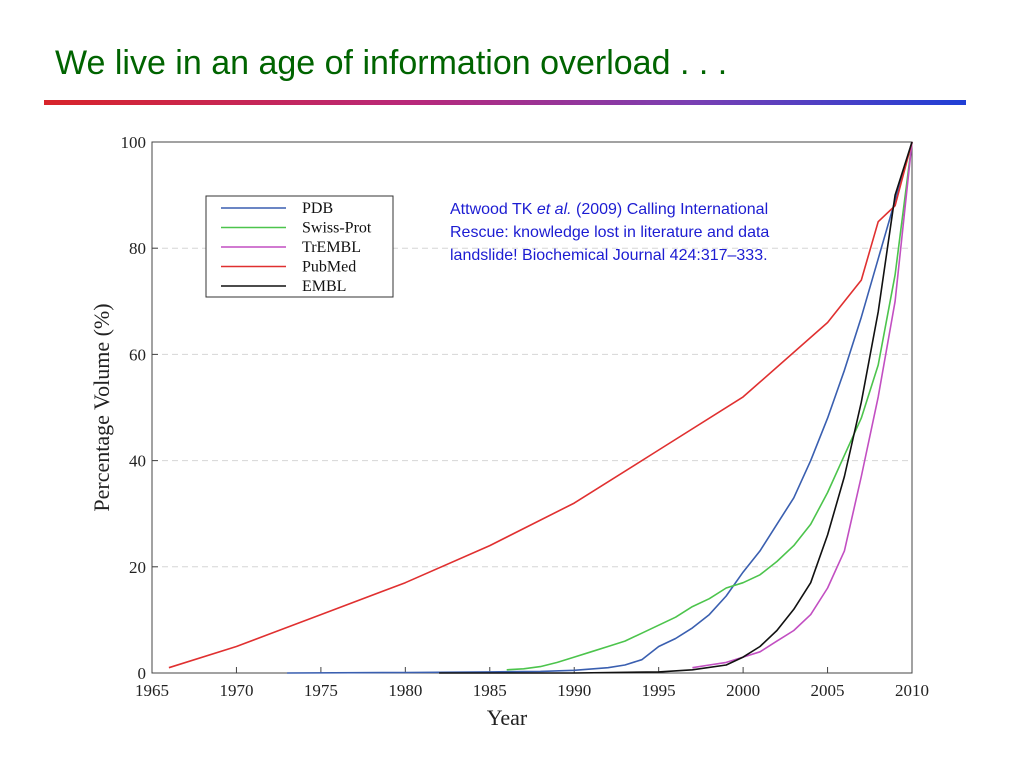  Describe the element at coordinates (317, 208) in the screenshot. I see `legend-label-pdb: PDB` at that location.